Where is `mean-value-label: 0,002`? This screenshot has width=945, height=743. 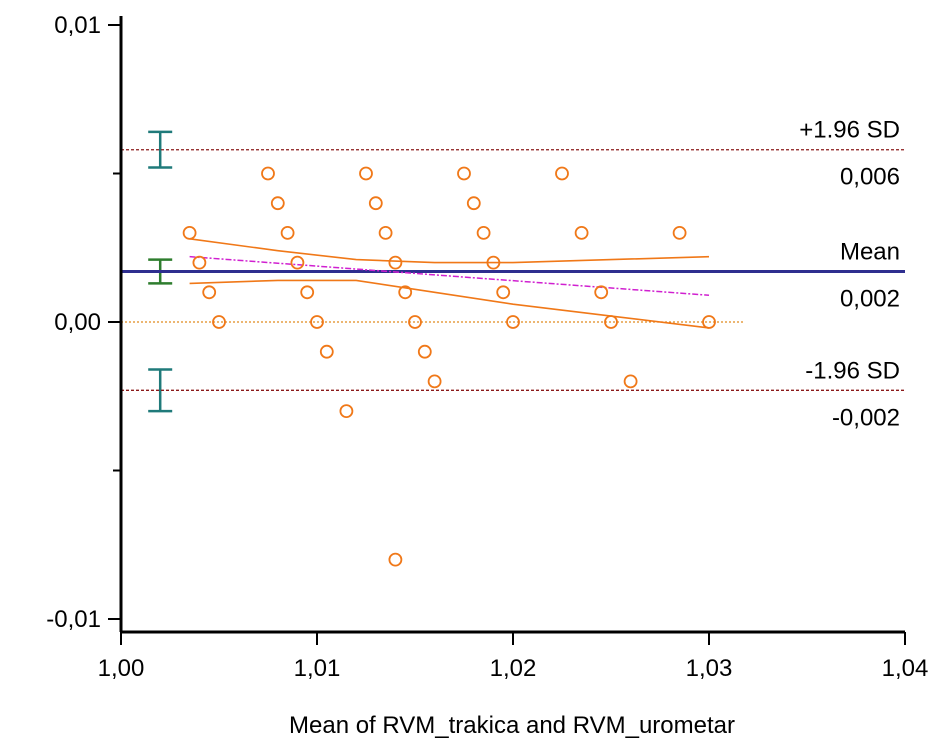
mean-value-label: 0,002 is located at coordinates (870, 299).